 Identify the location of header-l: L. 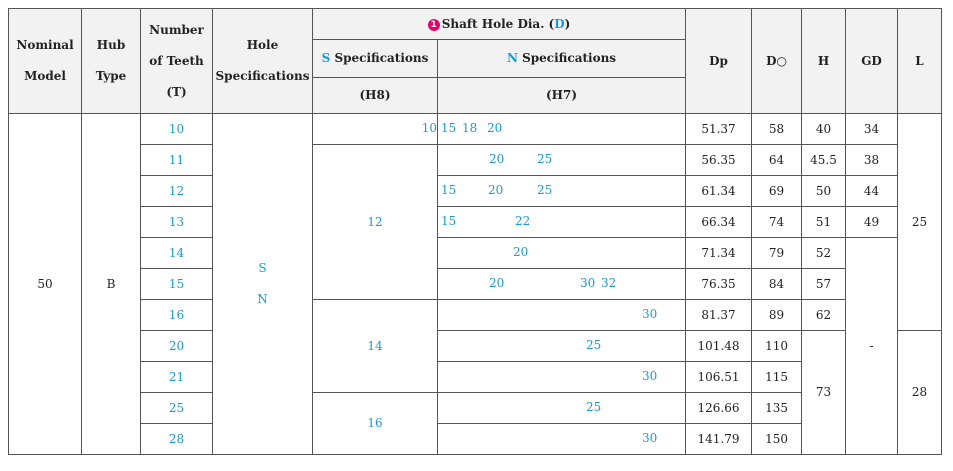
(920, 61).